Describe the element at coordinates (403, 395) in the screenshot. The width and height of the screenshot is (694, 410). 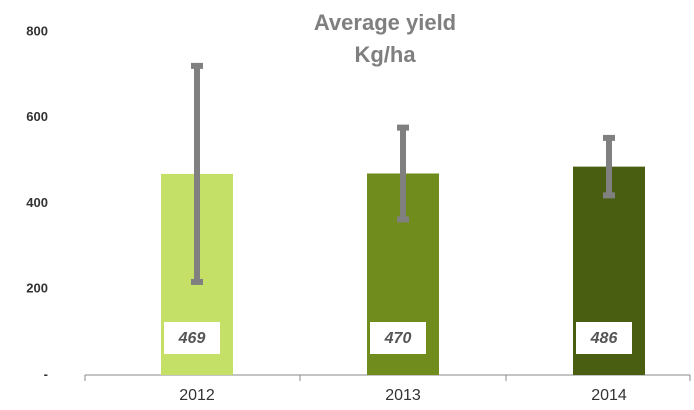
I see `x-tick-label: 2013` at that location.